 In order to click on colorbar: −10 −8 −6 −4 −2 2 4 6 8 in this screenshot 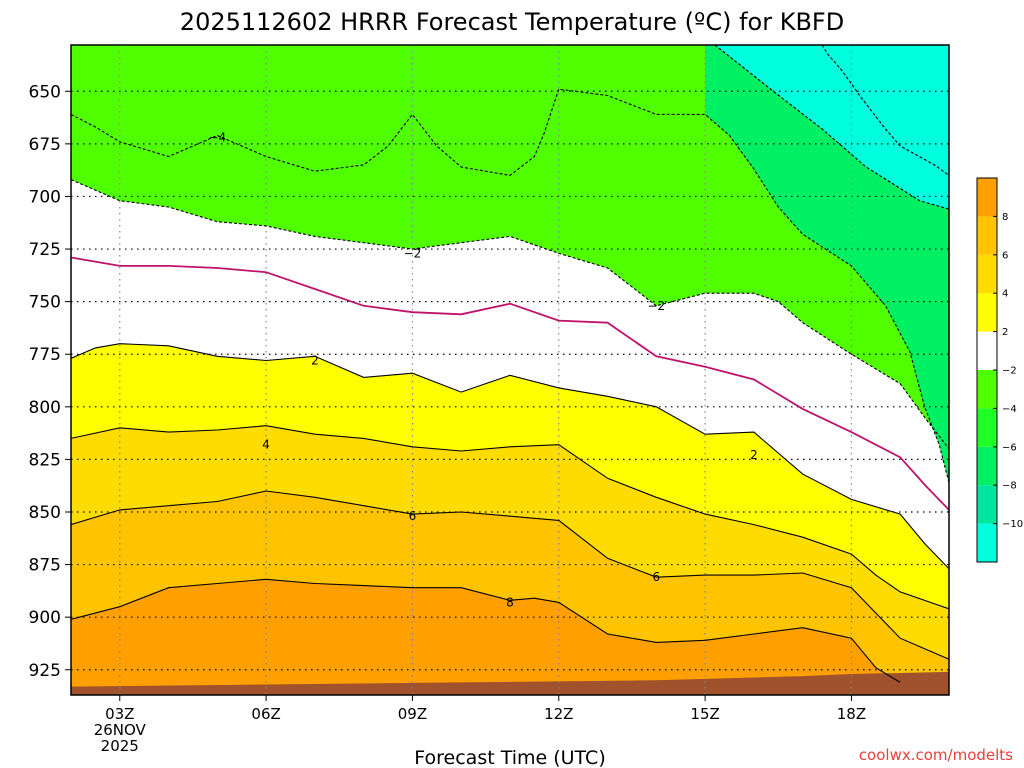, I will do `click(999, 370)`.